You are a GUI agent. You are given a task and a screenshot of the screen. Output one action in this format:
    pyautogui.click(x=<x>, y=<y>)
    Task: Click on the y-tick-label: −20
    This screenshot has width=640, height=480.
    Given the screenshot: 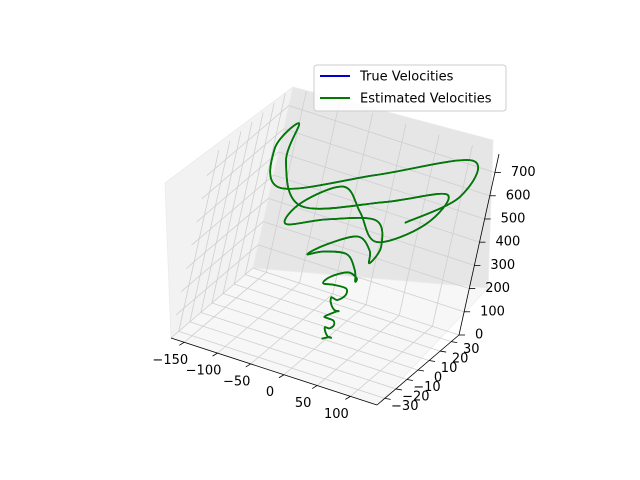 What is the action you would take?
    pyautogui.click(x=415, y=396)
    